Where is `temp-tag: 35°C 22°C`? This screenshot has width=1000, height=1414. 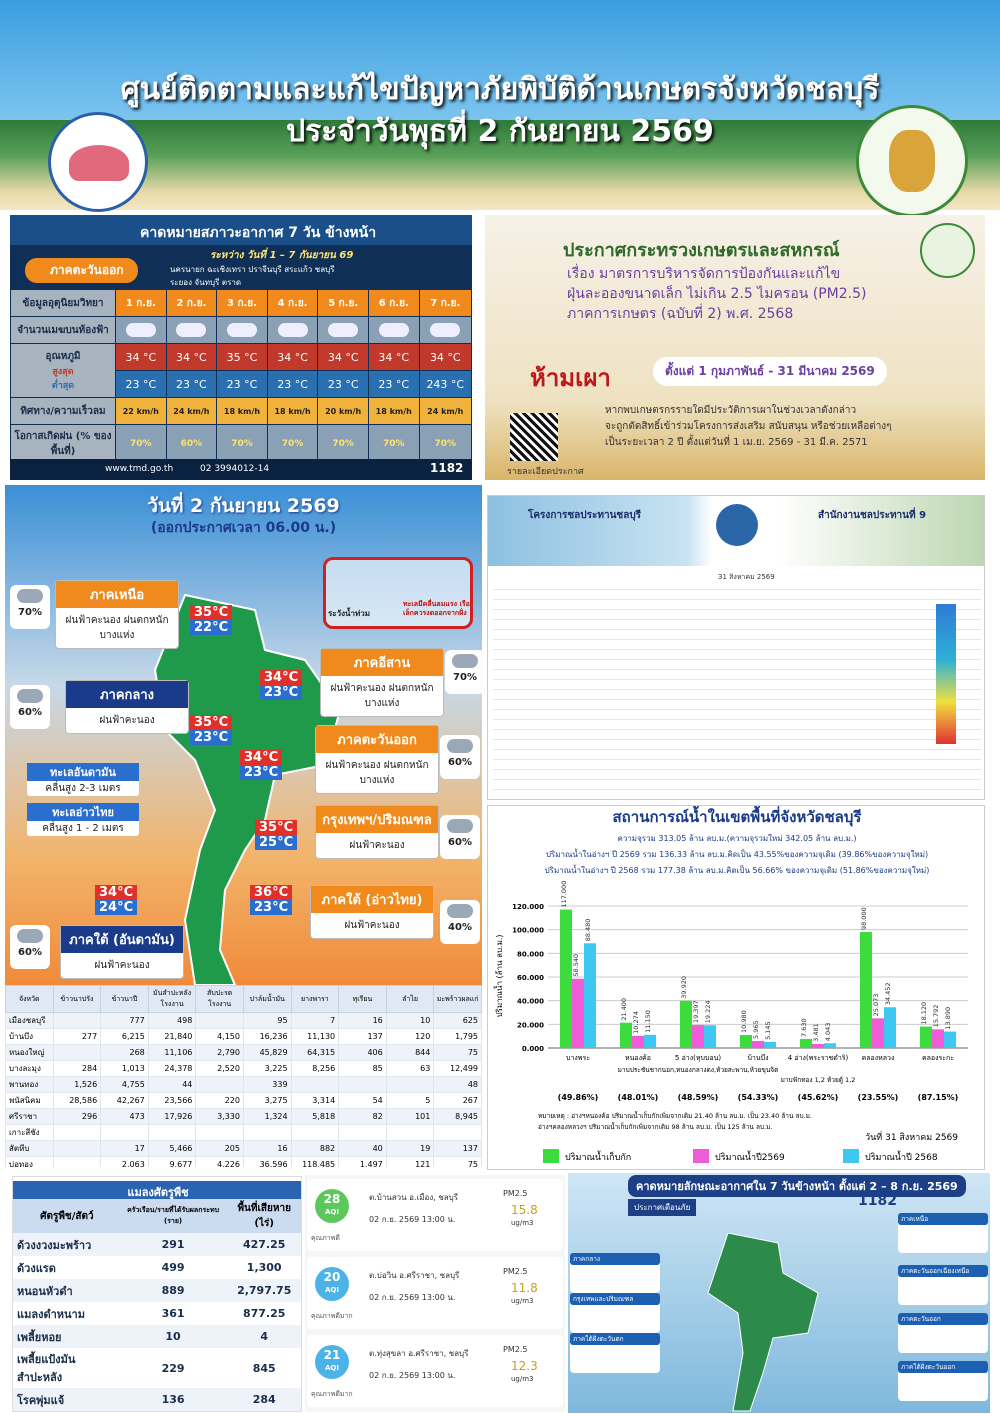 temp-tag: 35°C 22°C is located at coordinates (211, 620).